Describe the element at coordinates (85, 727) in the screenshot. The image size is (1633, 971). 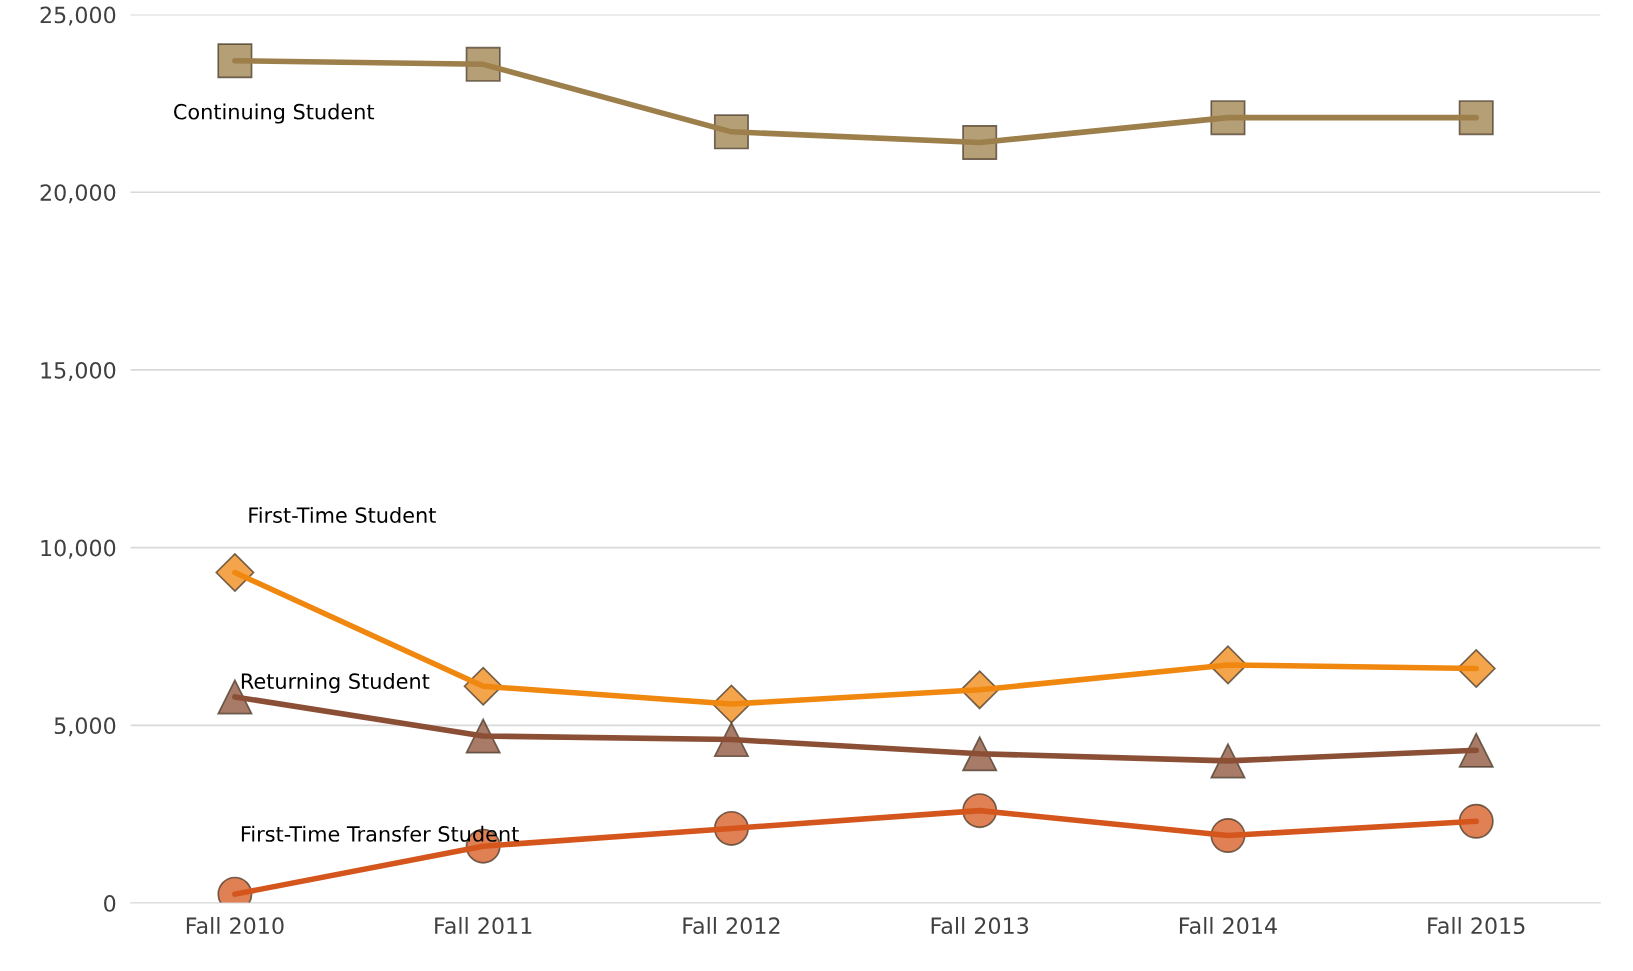
I see `y-tick-label: 5,000` at that location.